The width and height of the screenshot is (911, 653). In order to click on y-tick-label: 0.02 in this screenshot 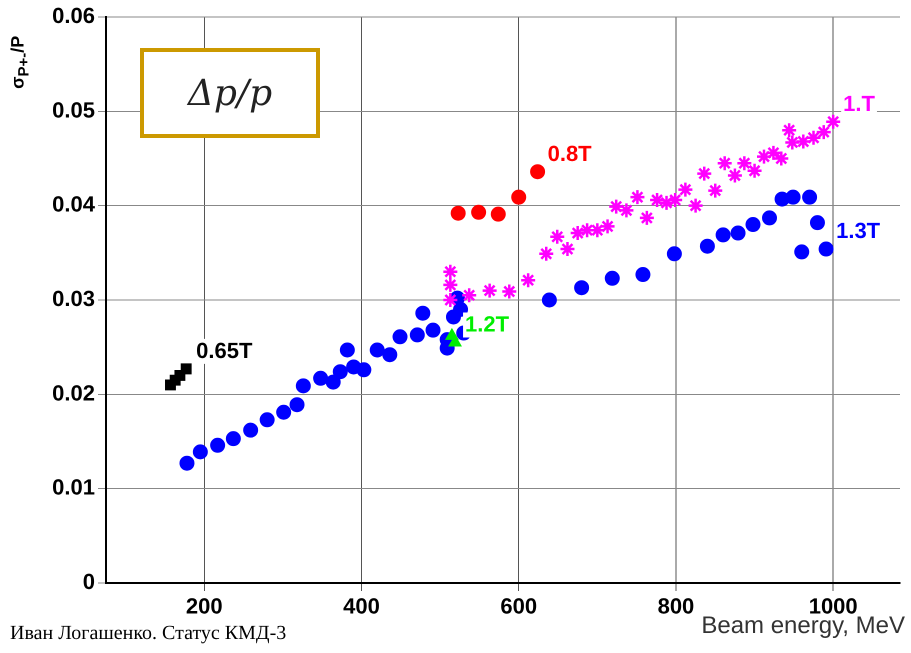, I will do `click(73, 393)`.